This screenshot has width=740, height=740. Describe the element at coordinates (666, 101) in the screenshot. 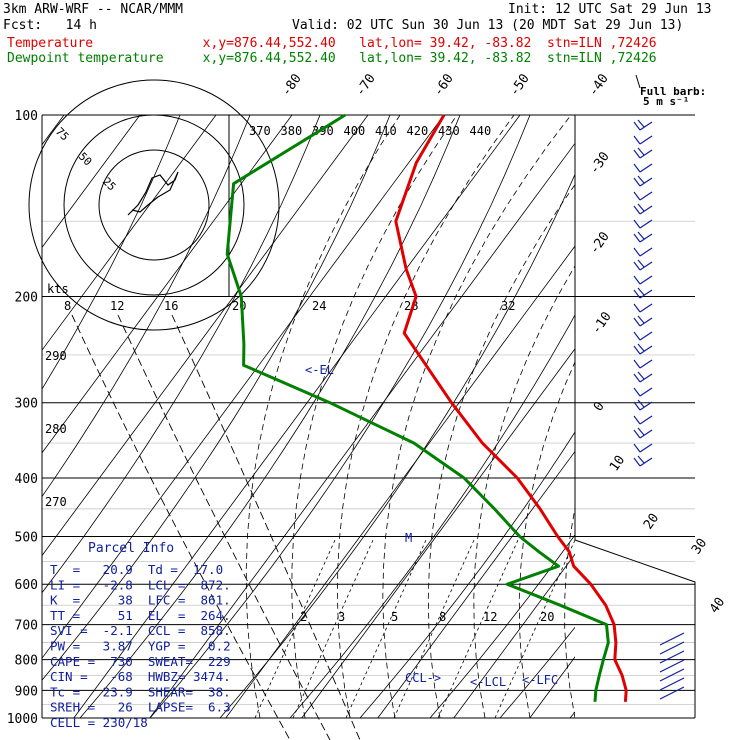

I see `barb-legend-units: 5 m s⁻¹` at that location.